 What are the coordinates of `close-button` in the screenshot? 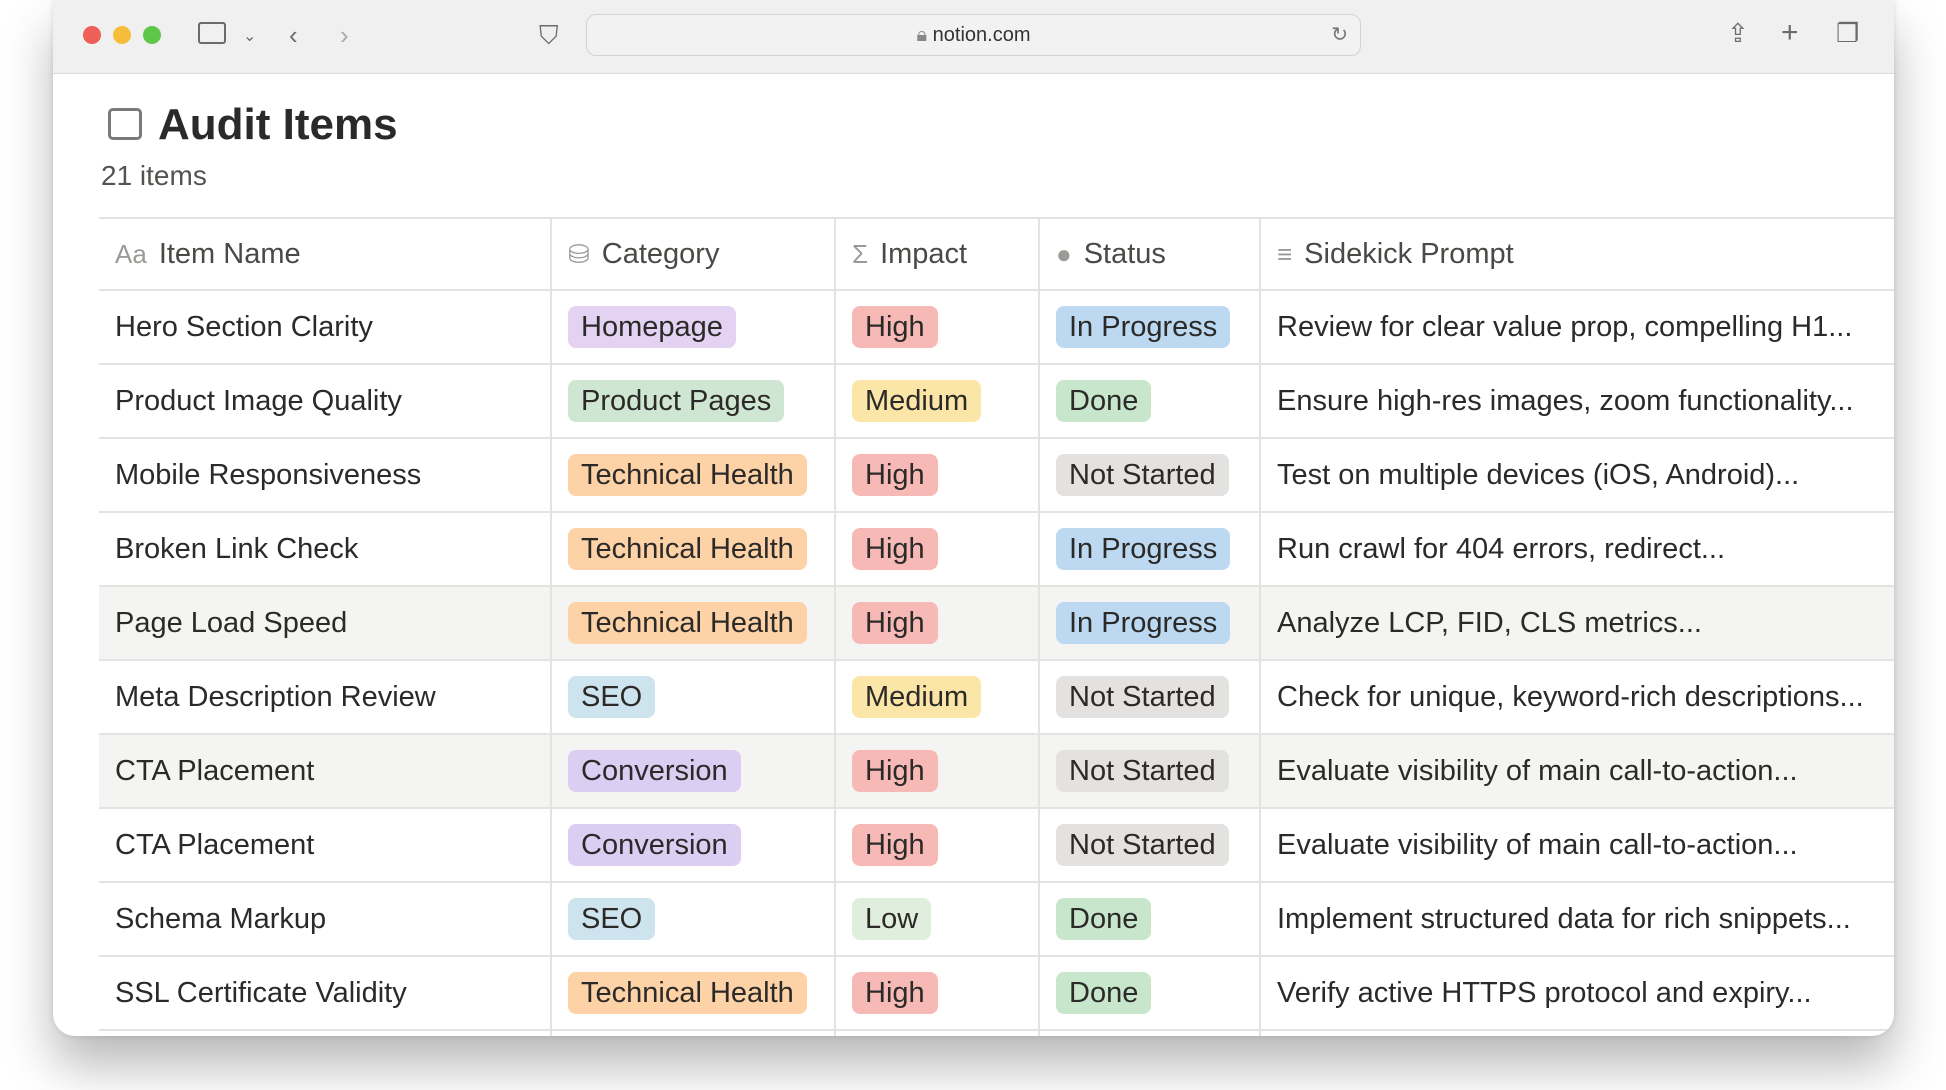 It's located at (92, 35).